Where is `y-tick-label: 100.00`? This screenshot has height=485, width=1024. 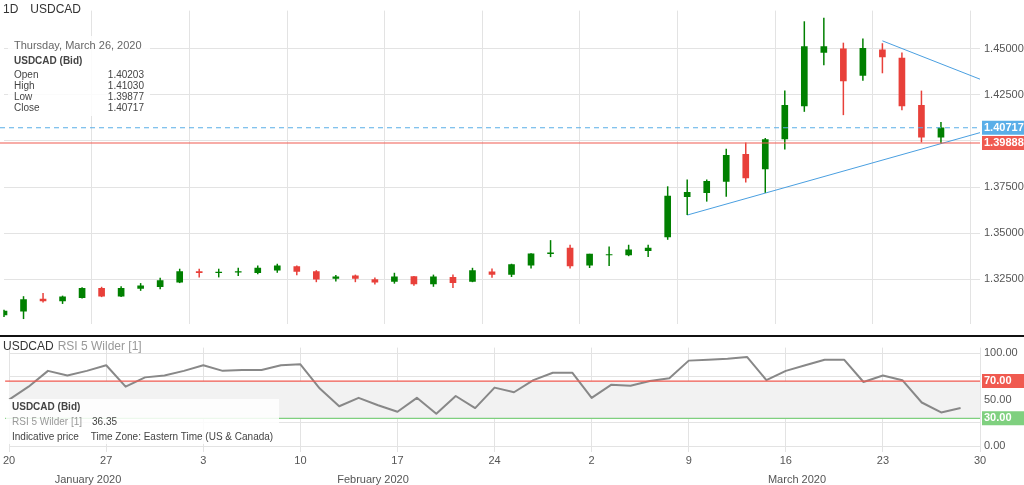 y-tick-label: 100.00 is located at coordinates (1001, 352).